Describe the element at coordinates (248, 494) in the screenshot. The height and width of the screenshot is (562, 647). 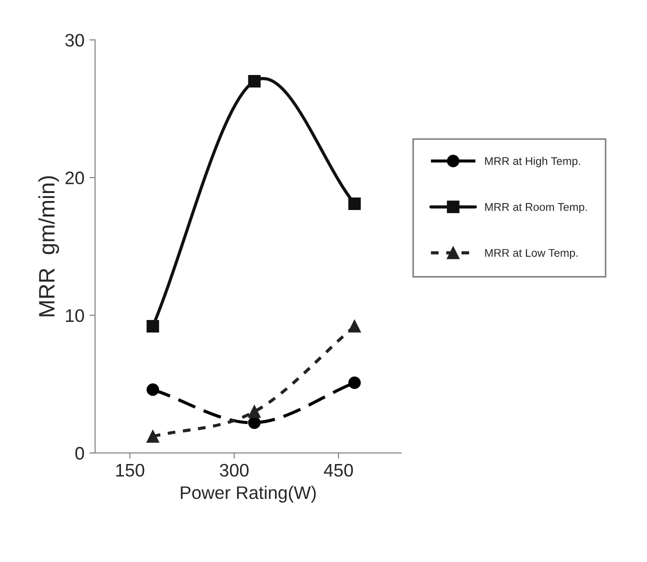
I see `x-axis-title: Power Rating(W)` at that location.